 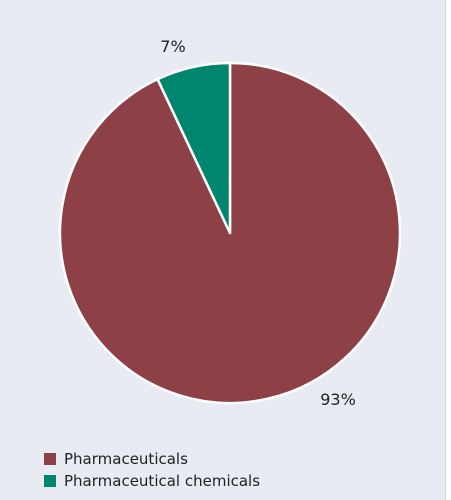 I want to click on legend-swatch-pharmaceutical-chemicals, so click(x=50, y=481).